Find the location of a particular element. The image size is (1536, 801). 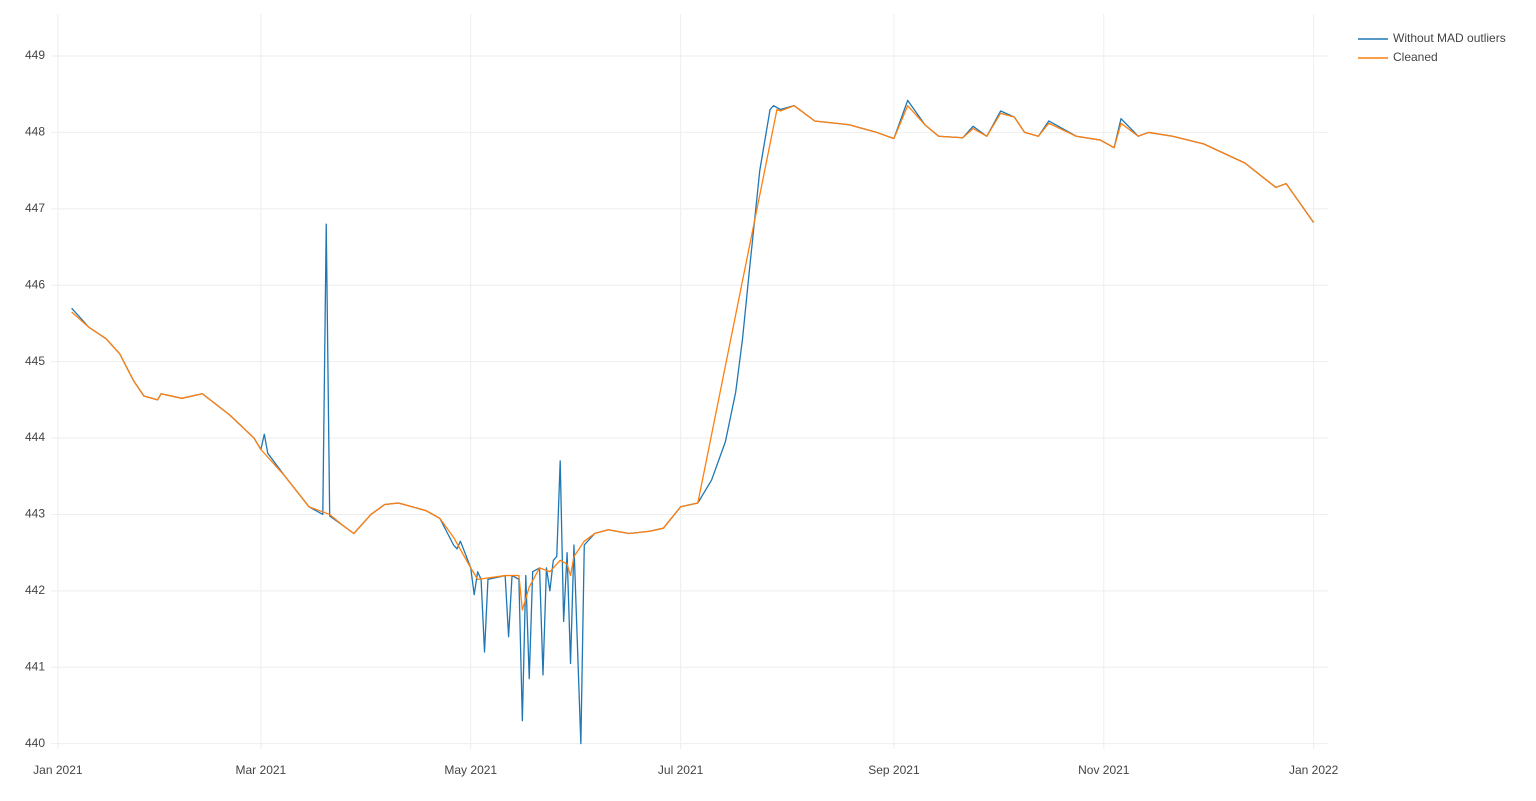

y-tick-label: 449 is located at coordinates (35, 55).